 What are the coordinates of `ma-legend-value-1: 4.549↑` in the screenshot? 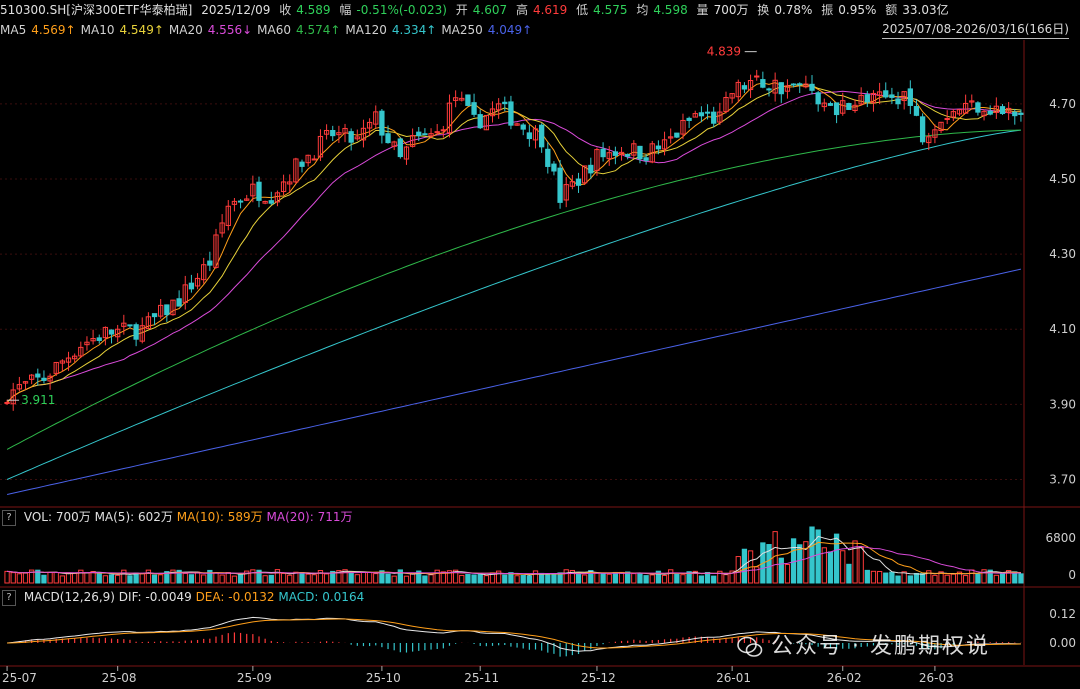 It's located at (141, 30).